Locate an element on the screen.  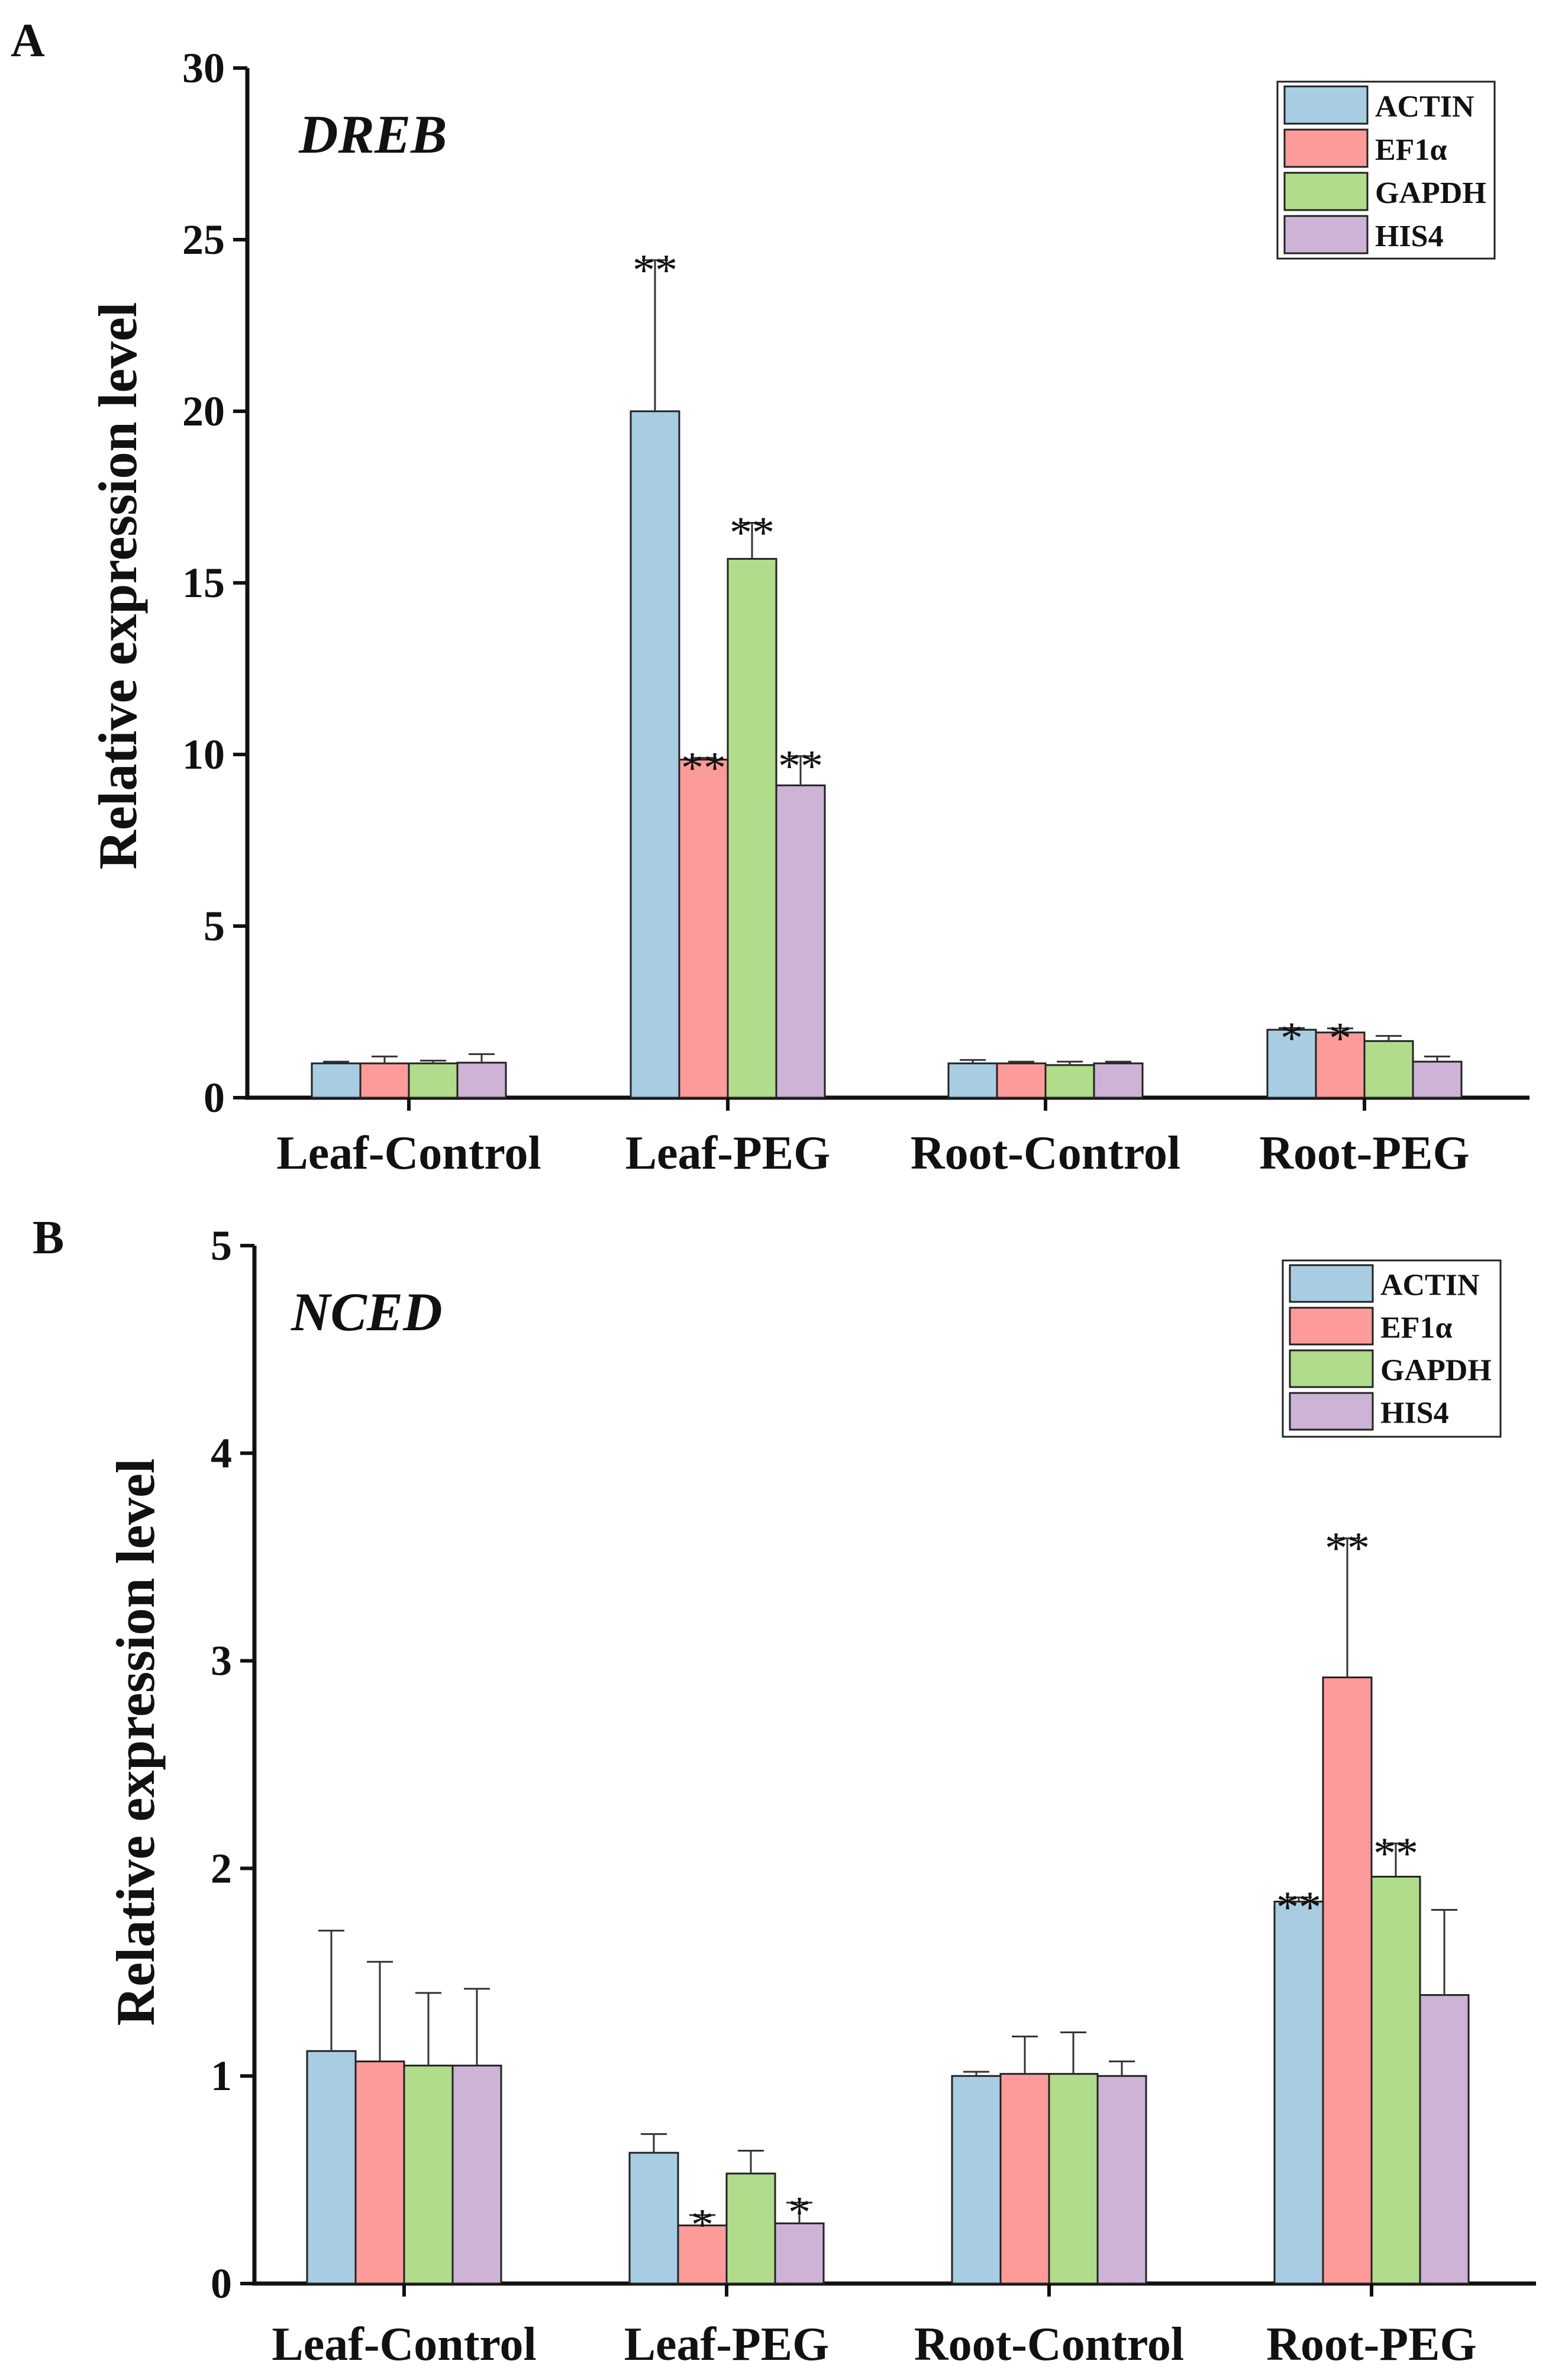
y-ticks: 0 1 2 3 4 5 is located at coordinates (232, 1764).